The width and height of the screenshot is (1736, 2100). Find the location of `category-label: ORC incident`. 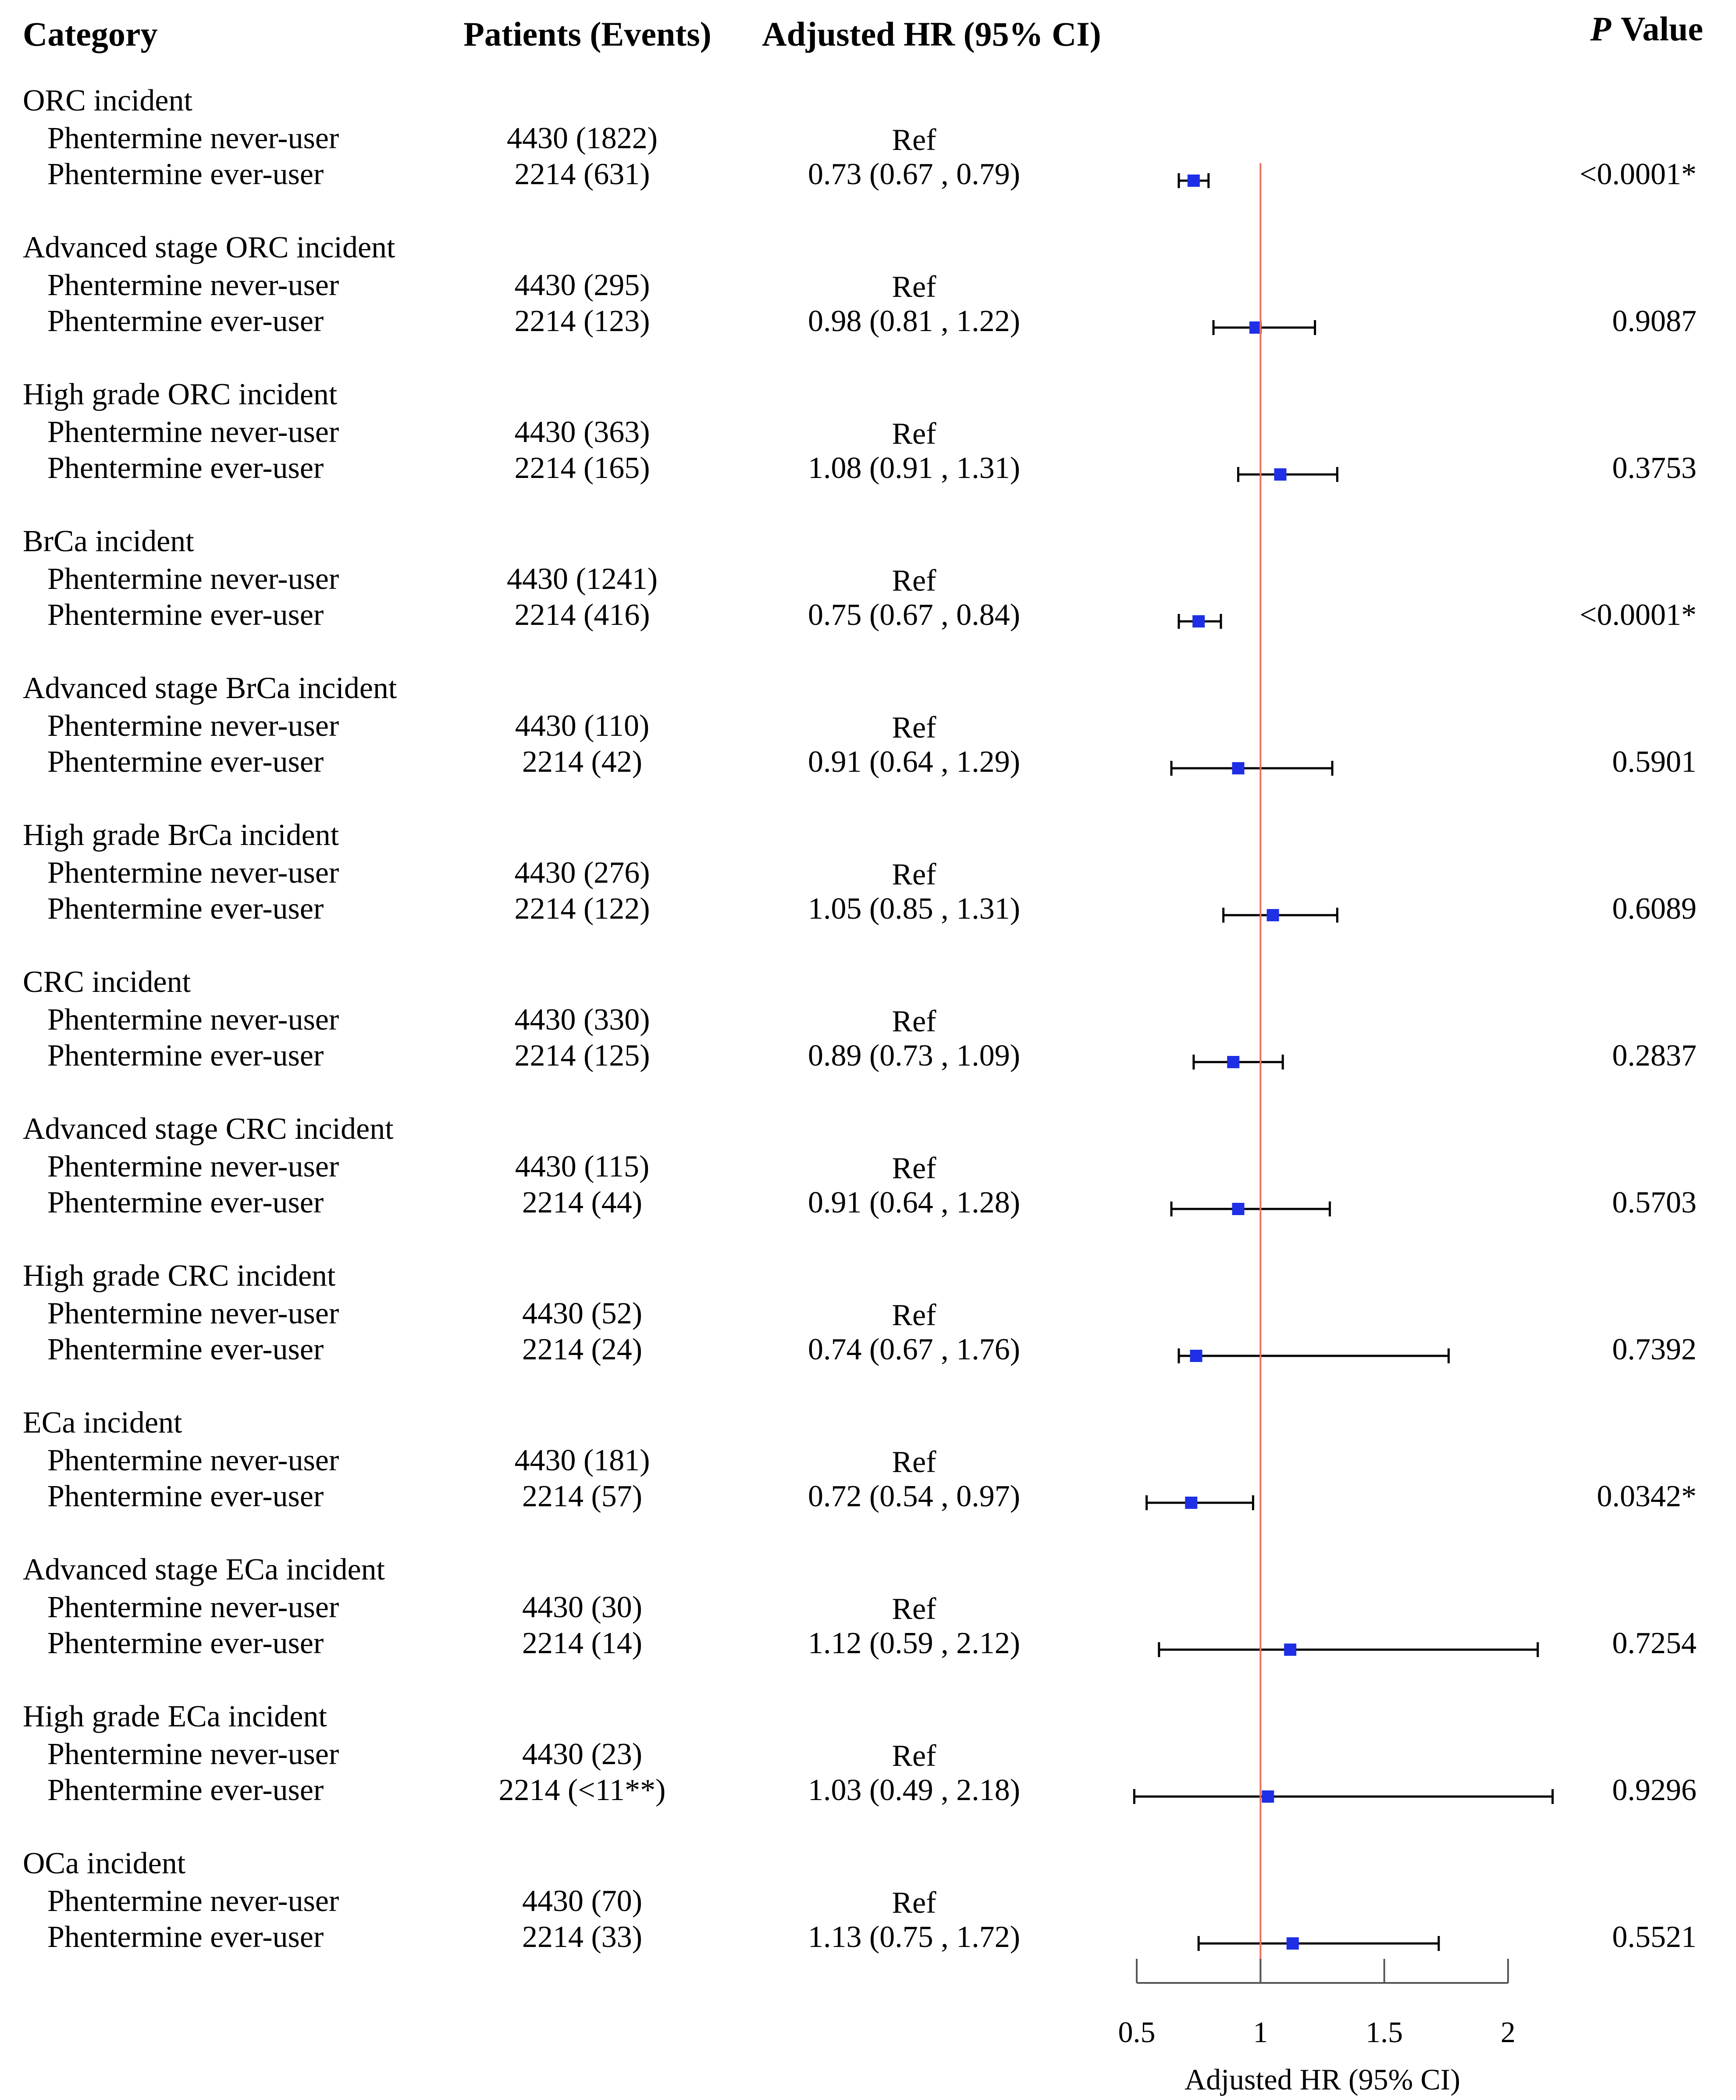

category-label: ORC incident is located at coordinates (107, 101).